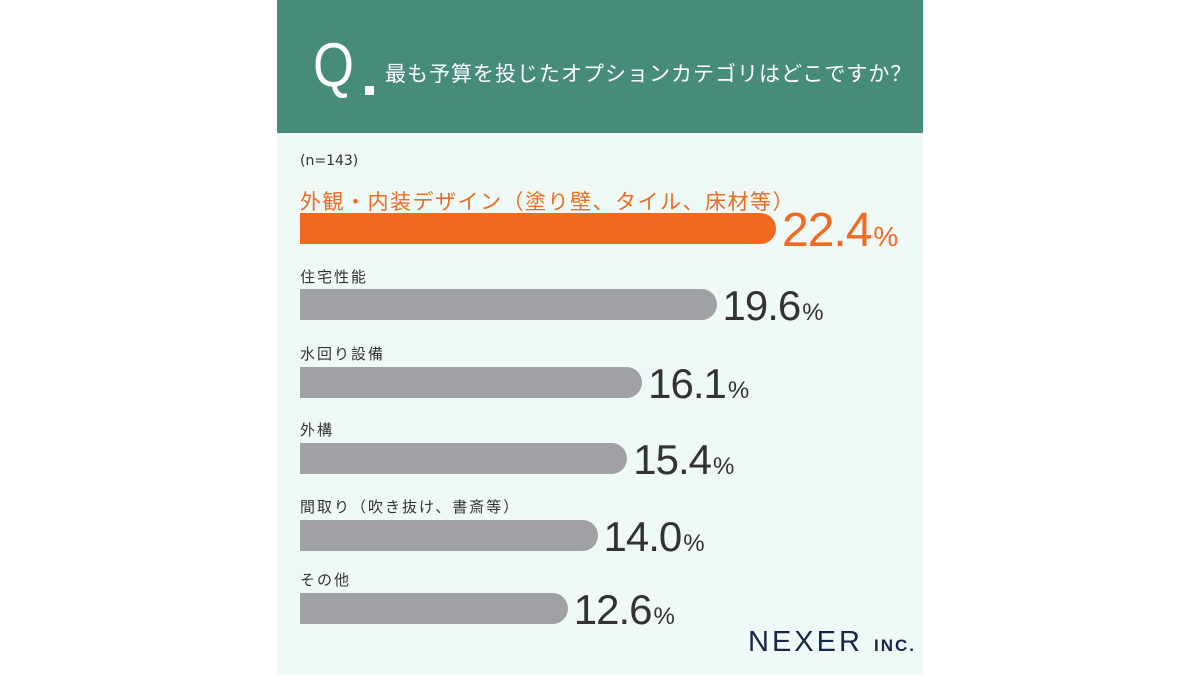  Describe the element at coordinates (832, 642) in the screenshot. I see `nexer-logo: NEXER INC.` at that location.